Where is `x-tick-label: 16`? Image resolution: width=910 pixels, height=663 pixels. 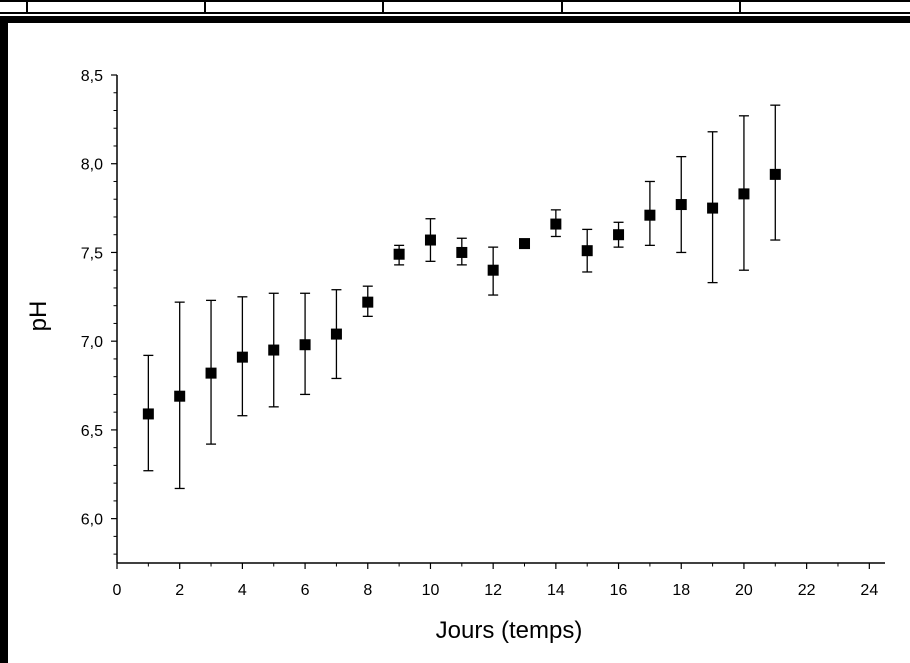 x-tick-label: 16 is located at coordinates (619, 590).